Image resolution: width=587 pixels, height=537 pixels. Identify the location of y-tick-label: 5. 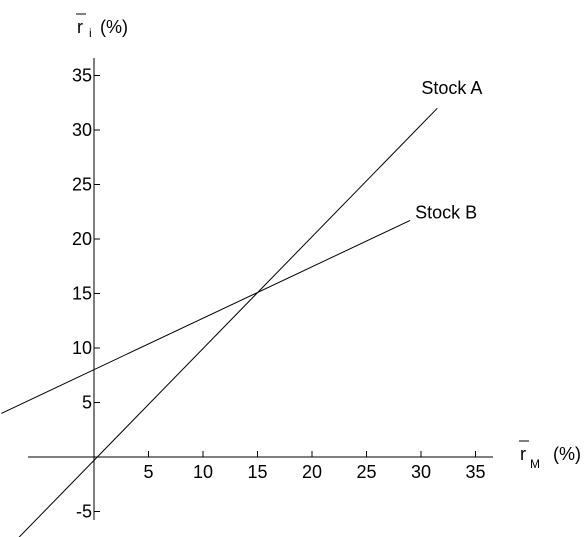
(87, 403).